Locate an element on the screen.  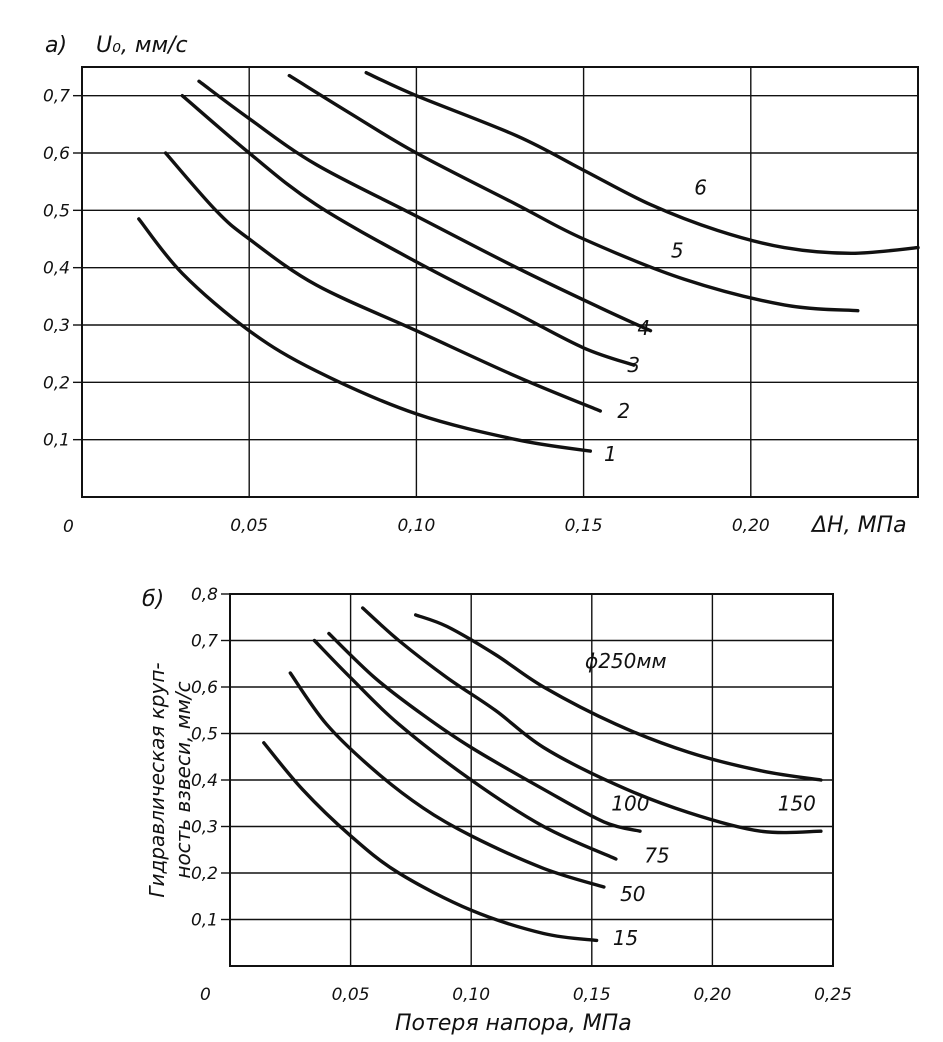
chart-b-curve-labels: 15 50 75 100 150 is located at coordinates (713, 870).